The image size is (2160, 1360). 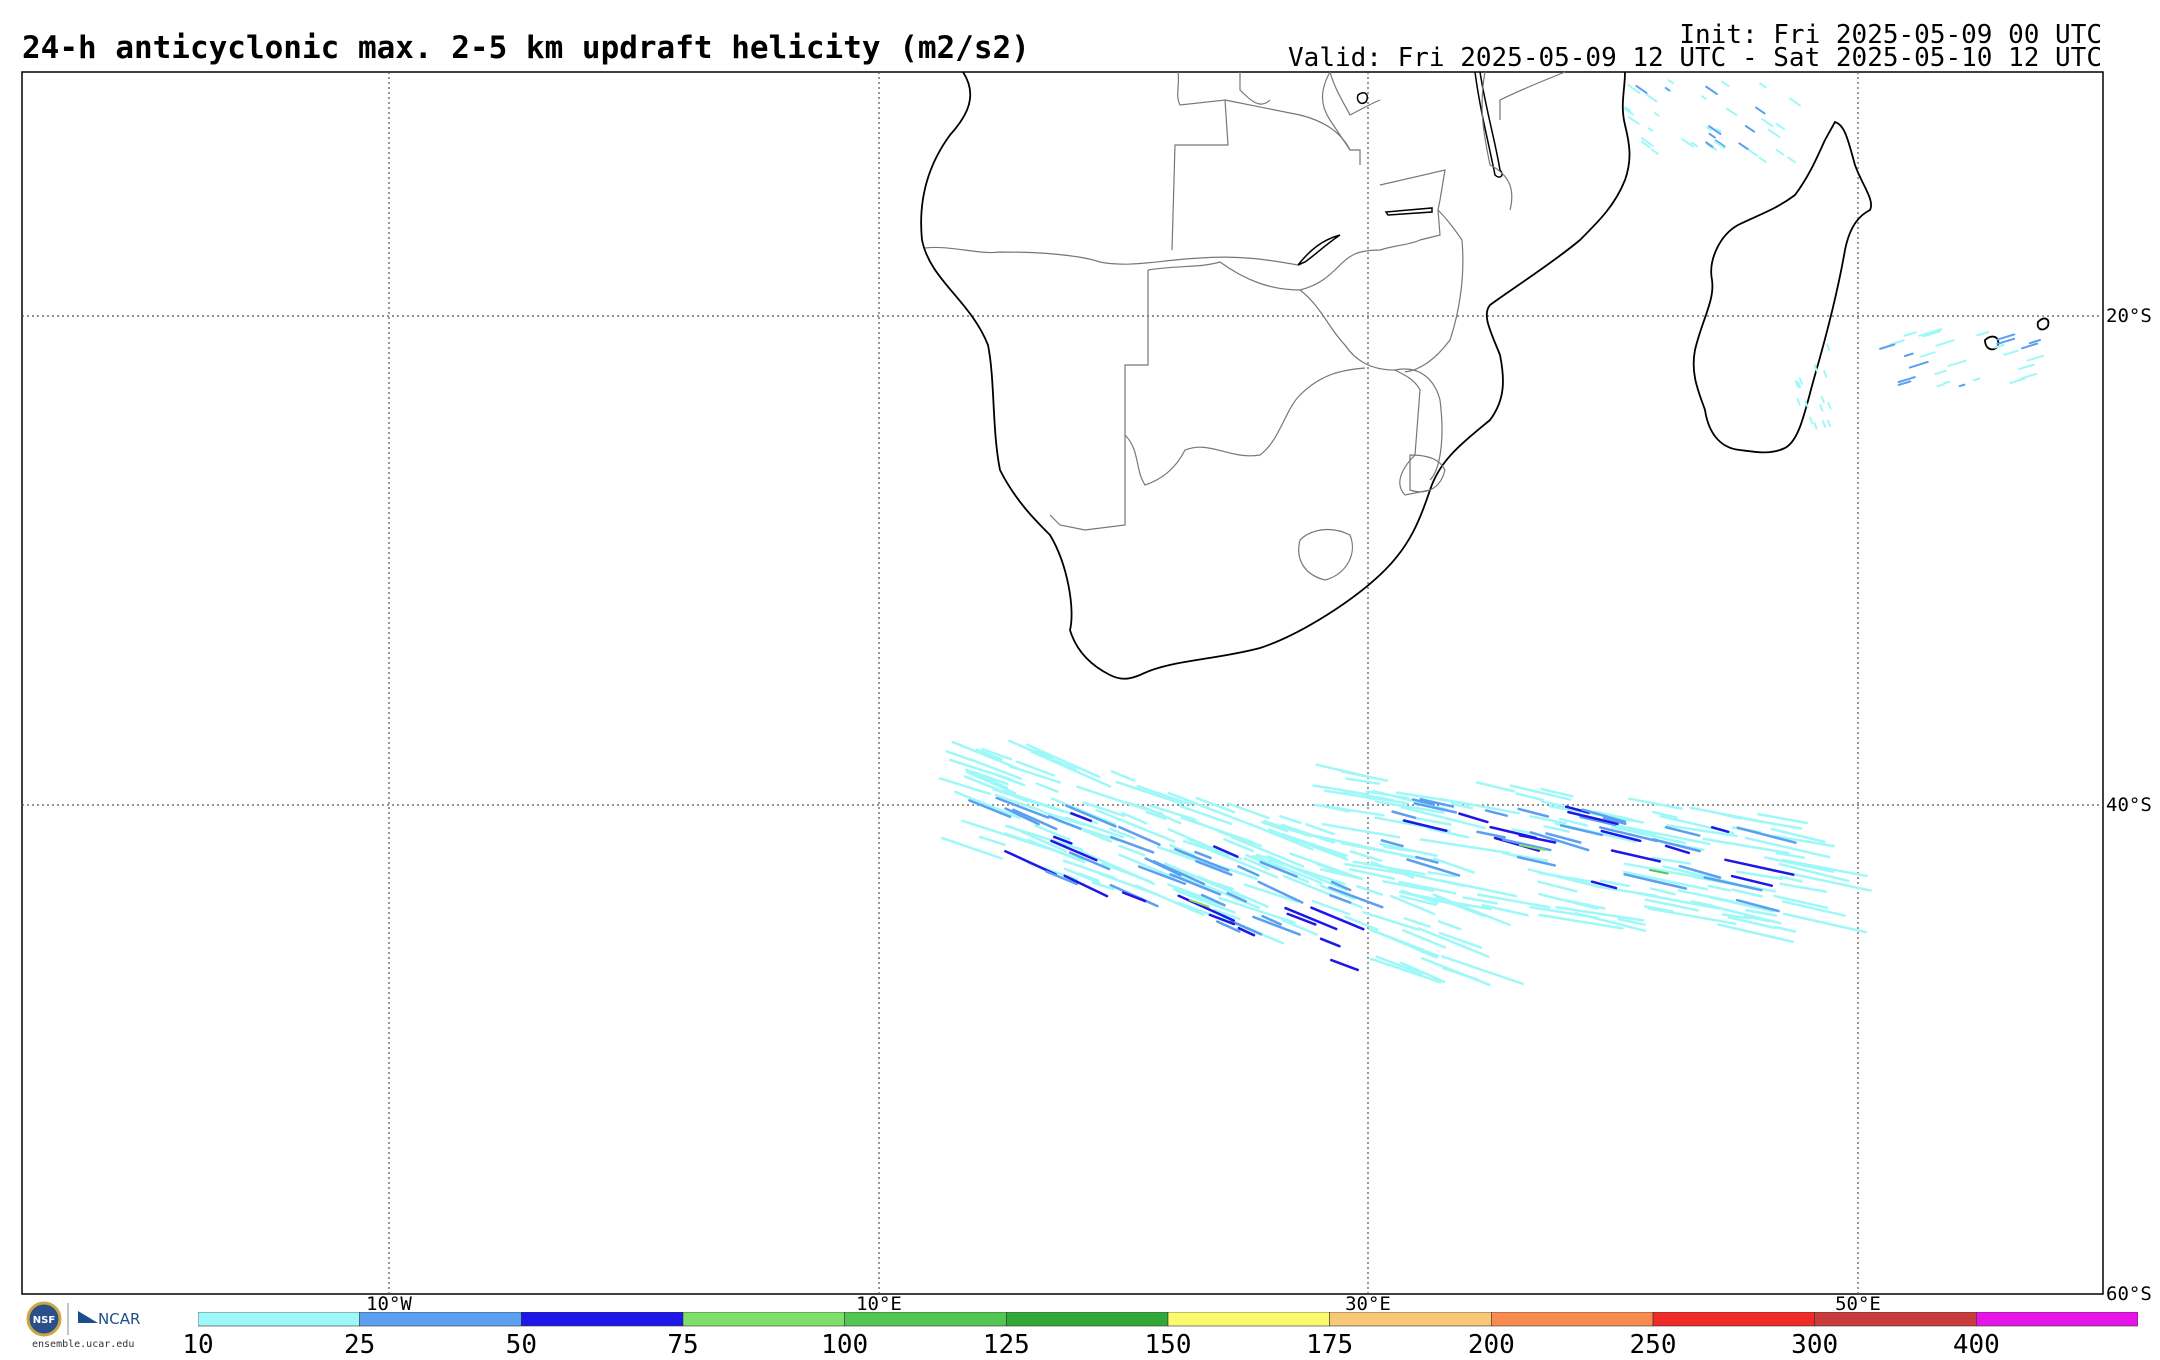 I want to click on nsf-logo-icon, so click(x=44, y=1319).